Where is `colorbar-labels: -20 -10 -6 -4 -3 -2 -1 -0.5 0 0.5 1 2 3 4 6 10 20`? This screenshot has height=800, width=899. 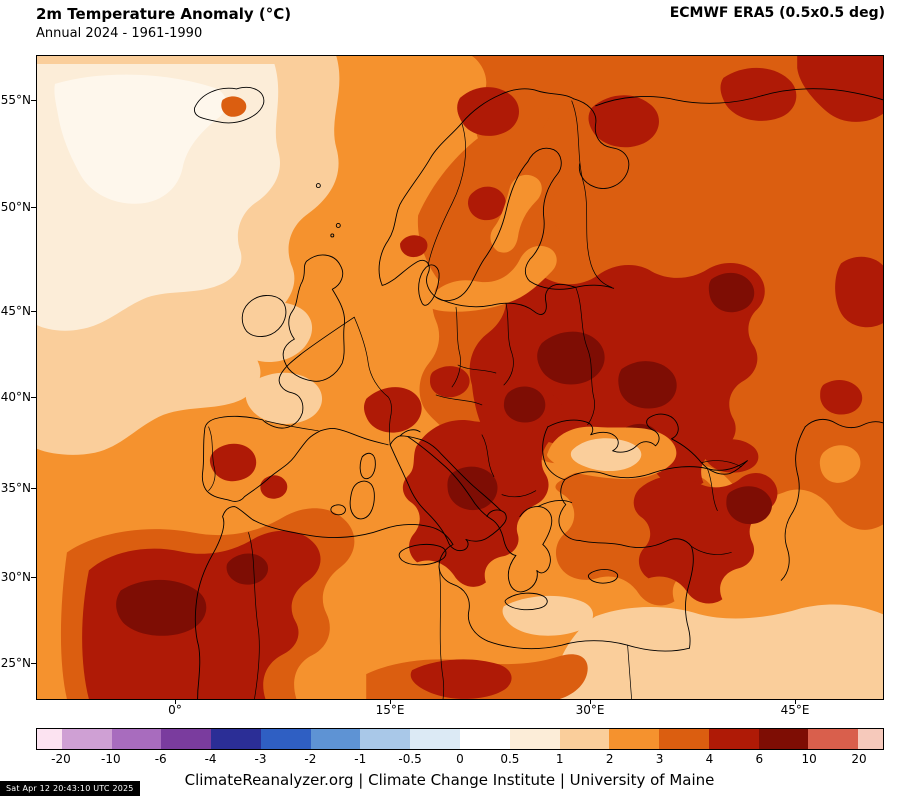
colorbar-labels: -20 -10 -6 -4 -3 -2 -1 -0.5 0 0.5 1 2 3 4 6 10 20 is located at coordinates (460, 759).